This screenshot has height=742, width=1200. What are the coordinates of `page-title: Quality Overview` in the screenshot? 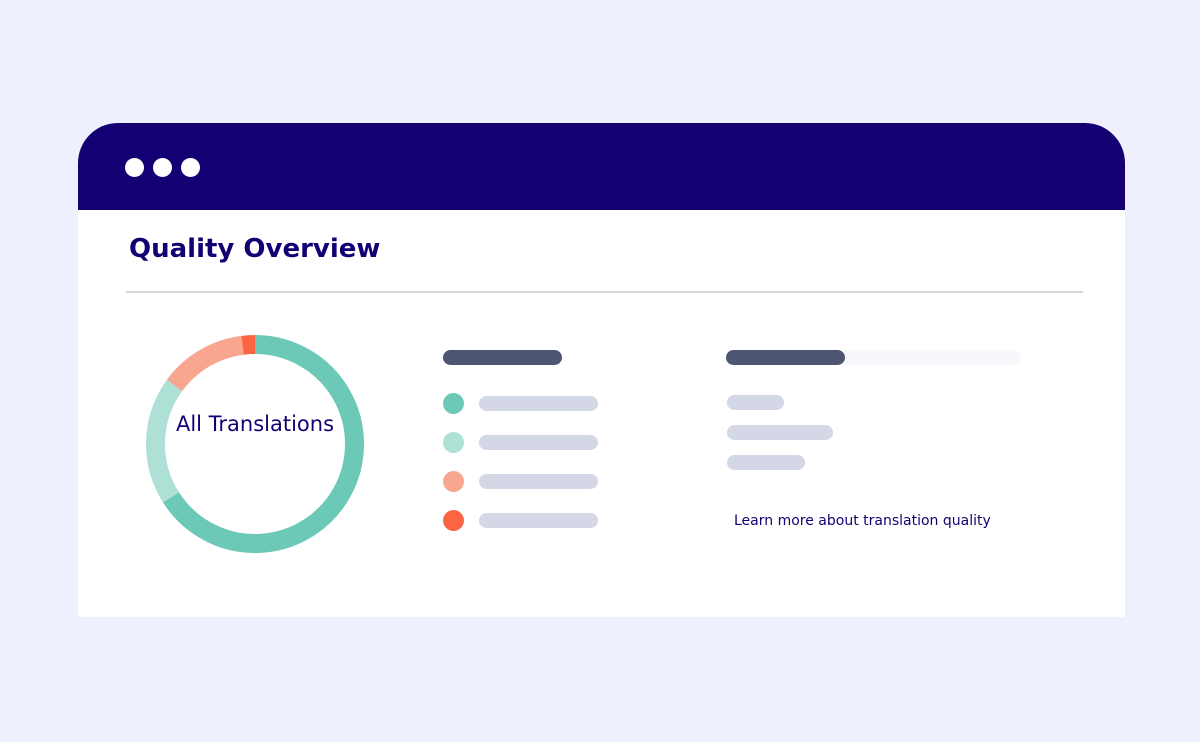 It's located at (255, 249).